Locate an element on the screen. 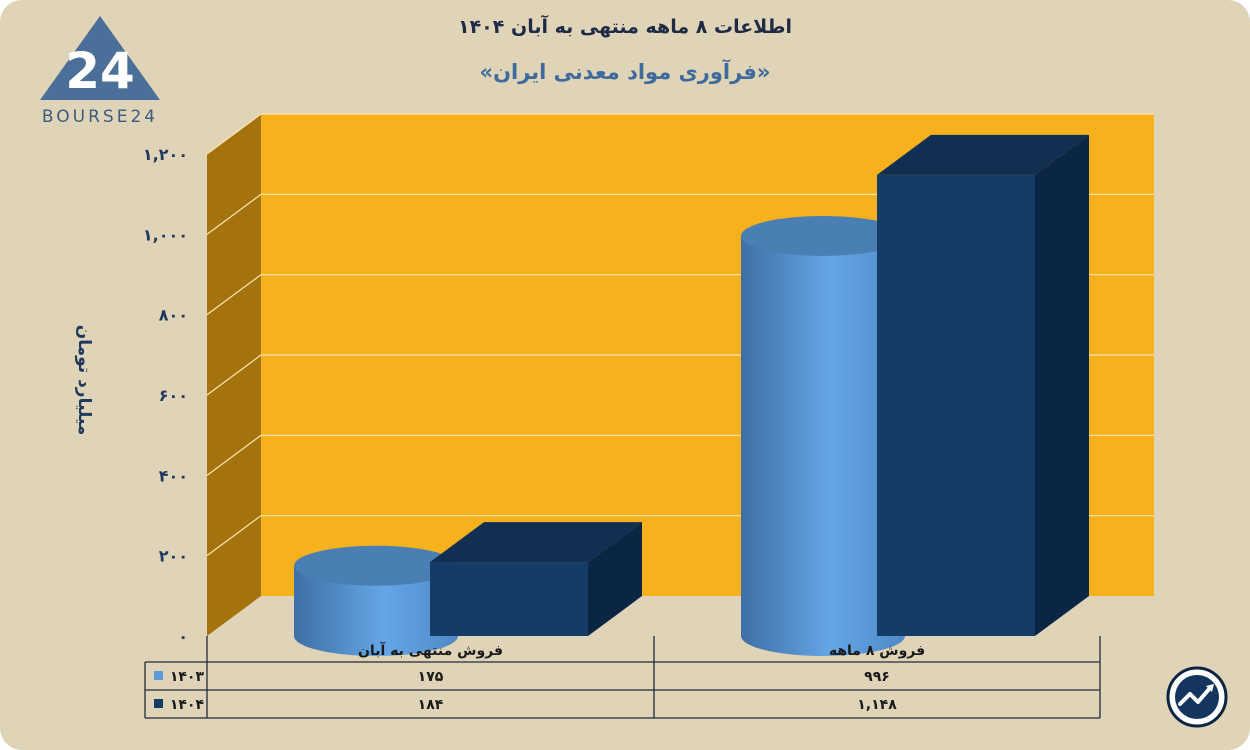 This screenshot has width=1250, height=750. x-tick-label: فروش ۸ ماهه is located at coordinates (877, 651).